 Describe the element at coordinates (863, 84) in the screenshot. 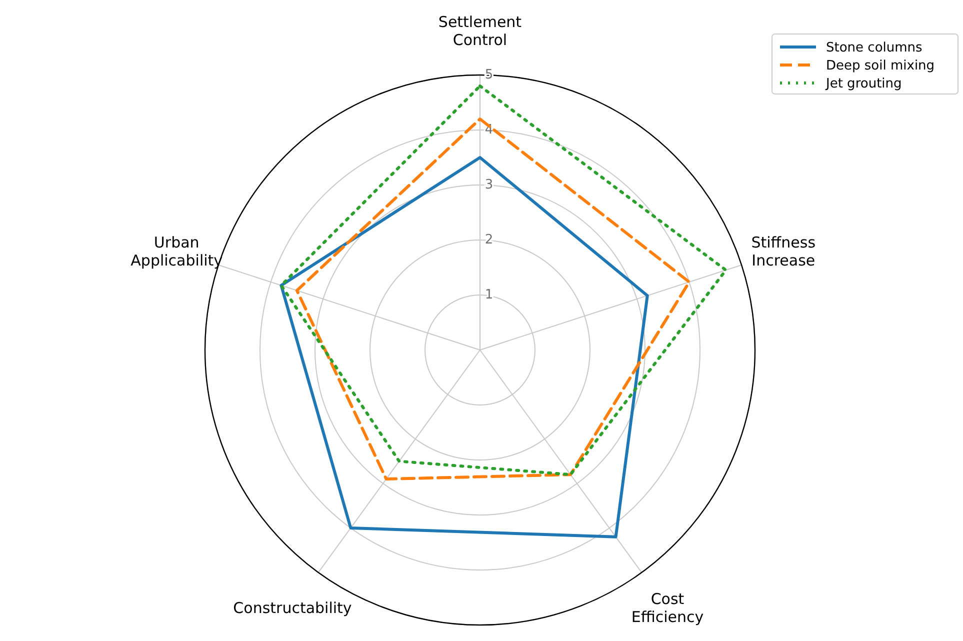

I see `legend-label: Jet grouting` at that location.